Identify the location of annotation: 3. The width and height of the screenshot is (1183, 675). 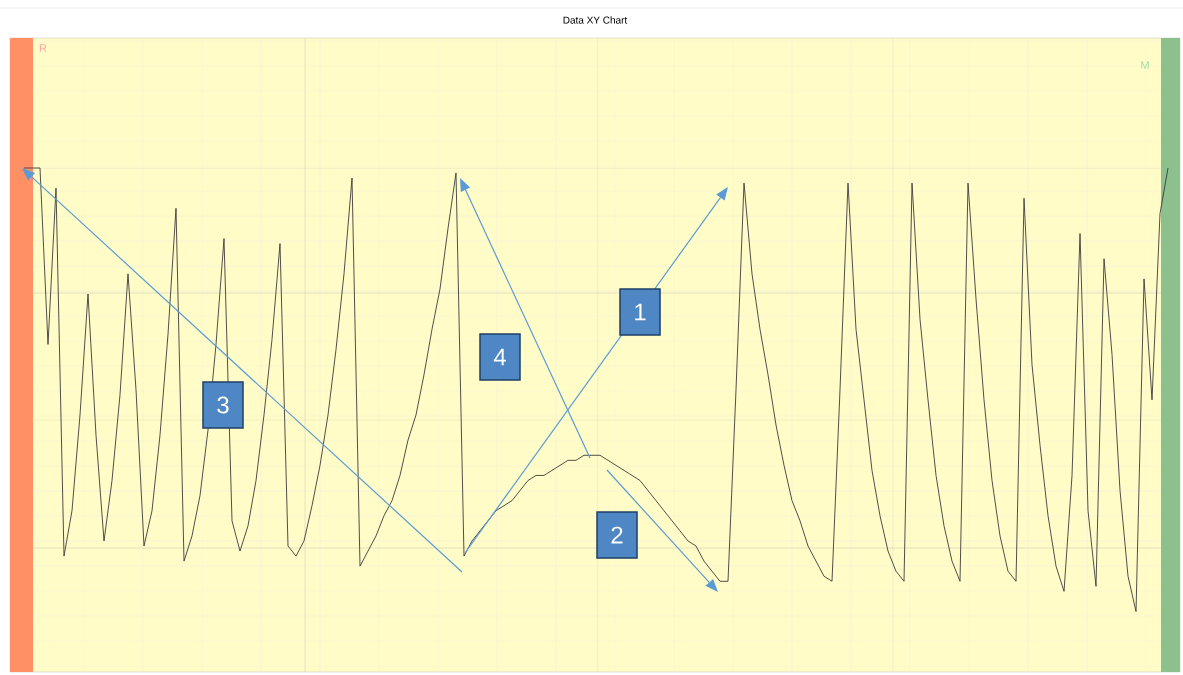
(223, 405).